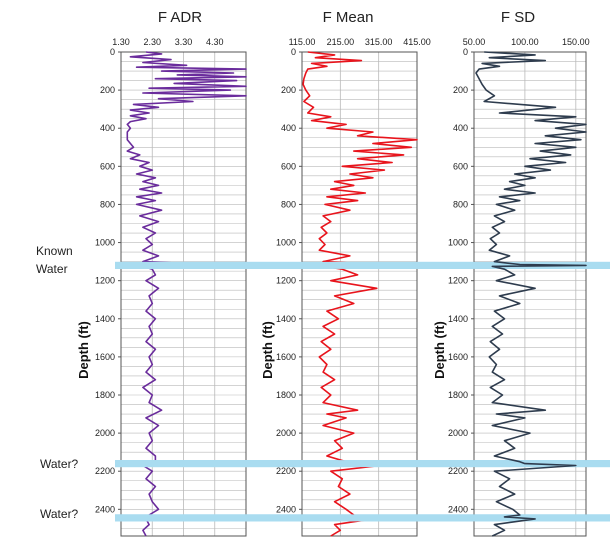  What do you see at coordinates (525, 42) in the screenshot?
I see `x-tick-label: 100.00` at bounding box center [525, 42].